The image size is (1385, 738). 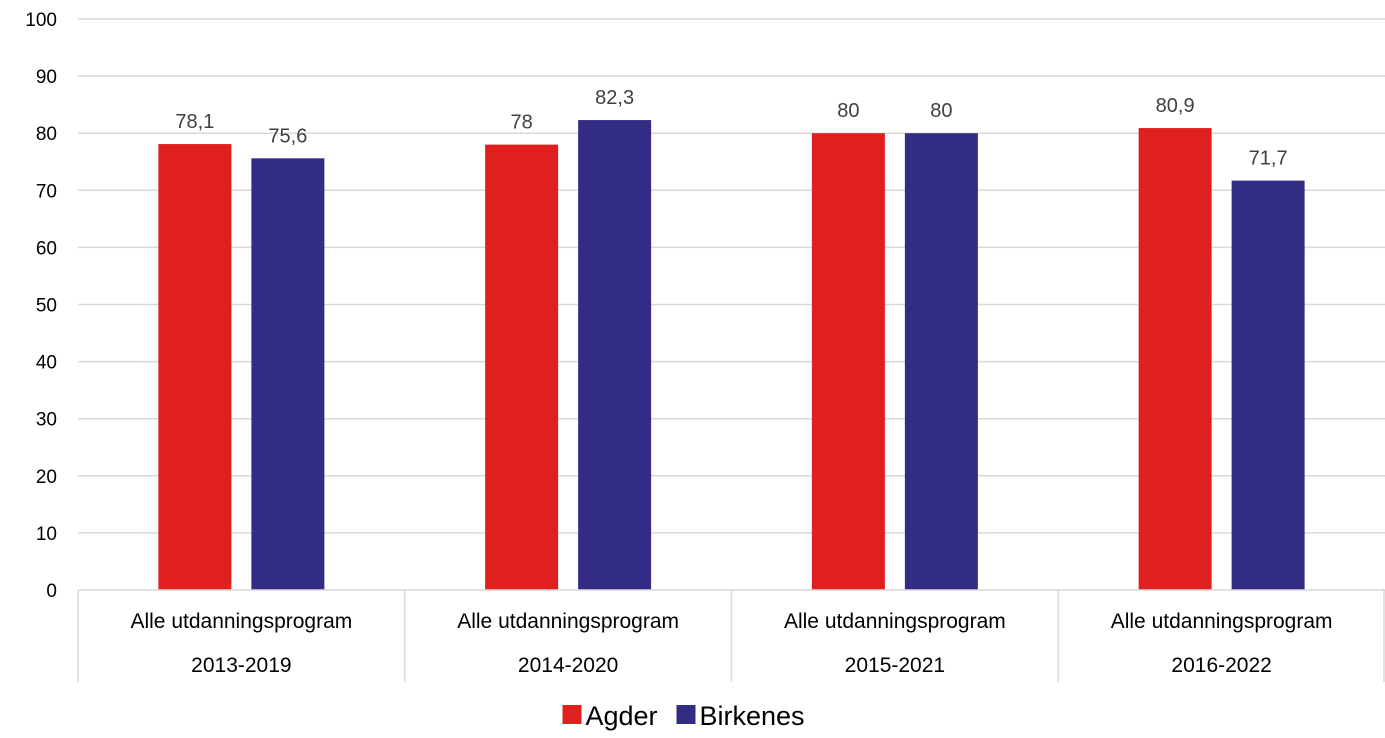 I want to click on x-period-label: 2013-2019, so click(x=241, y=665).